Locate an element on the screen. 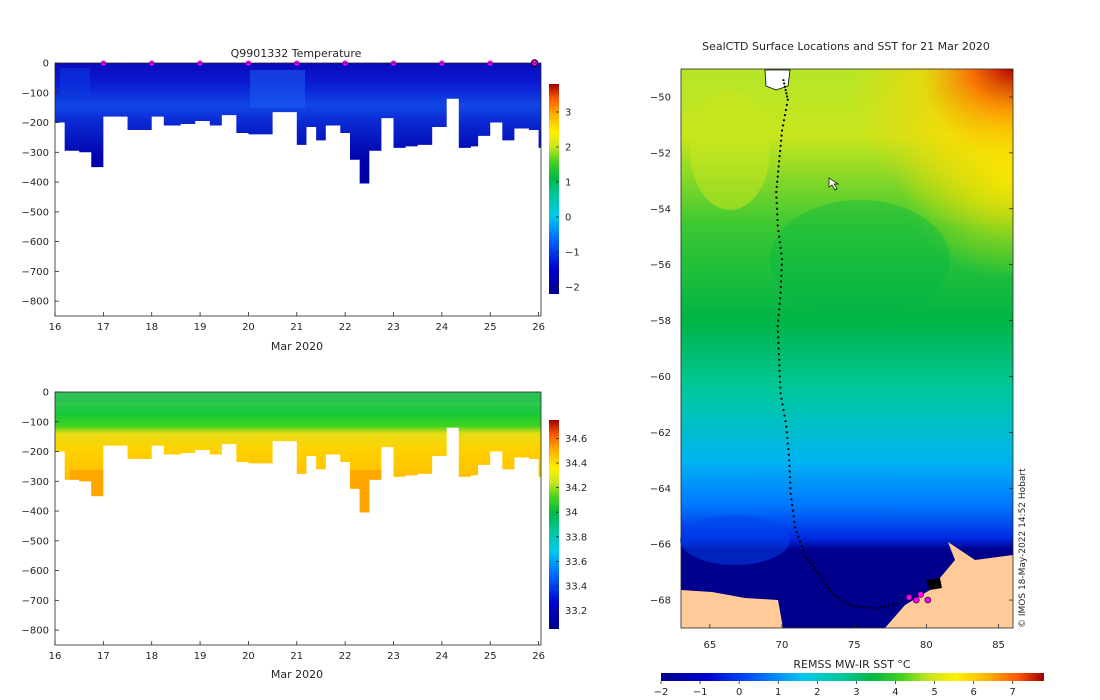  map-y-tick-label: −66 is located at coordinates (660, 545).